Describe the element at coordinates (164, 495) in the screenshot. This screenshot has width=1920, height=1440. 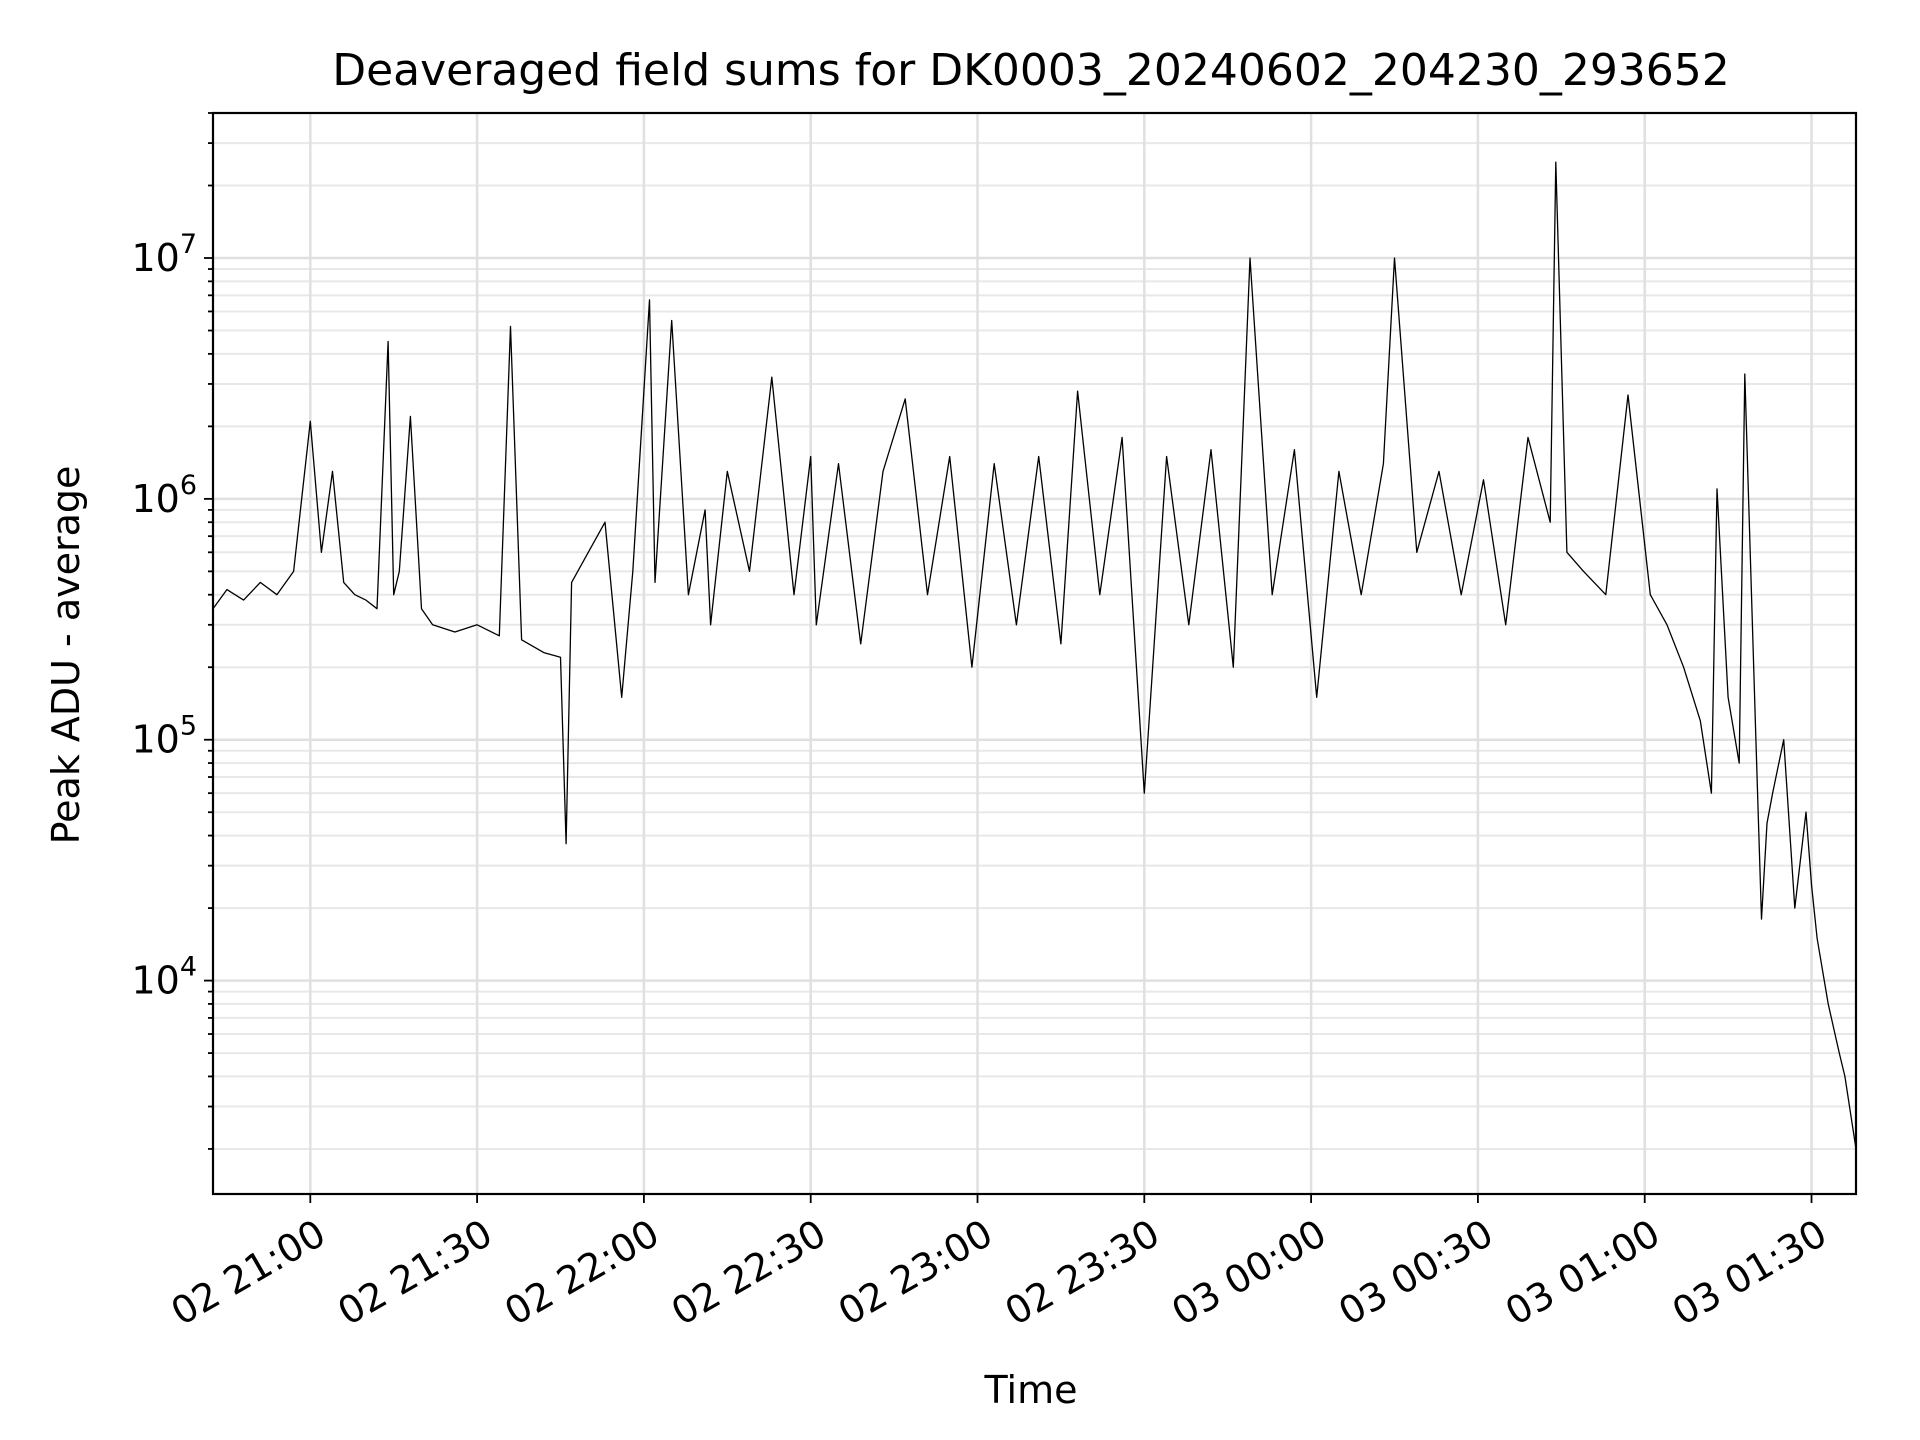
I see `y-tick-label: 10⁶` at that location.